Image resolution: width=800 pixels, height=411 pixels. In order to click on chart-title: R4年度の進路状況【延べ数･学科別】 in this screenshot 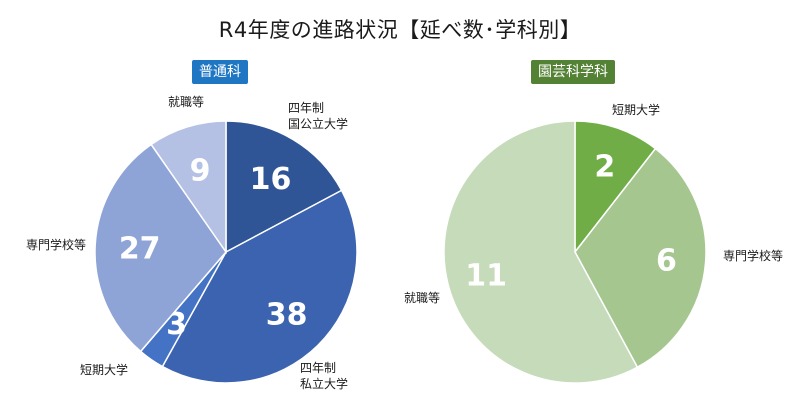, I will do `click(400, 30)`.